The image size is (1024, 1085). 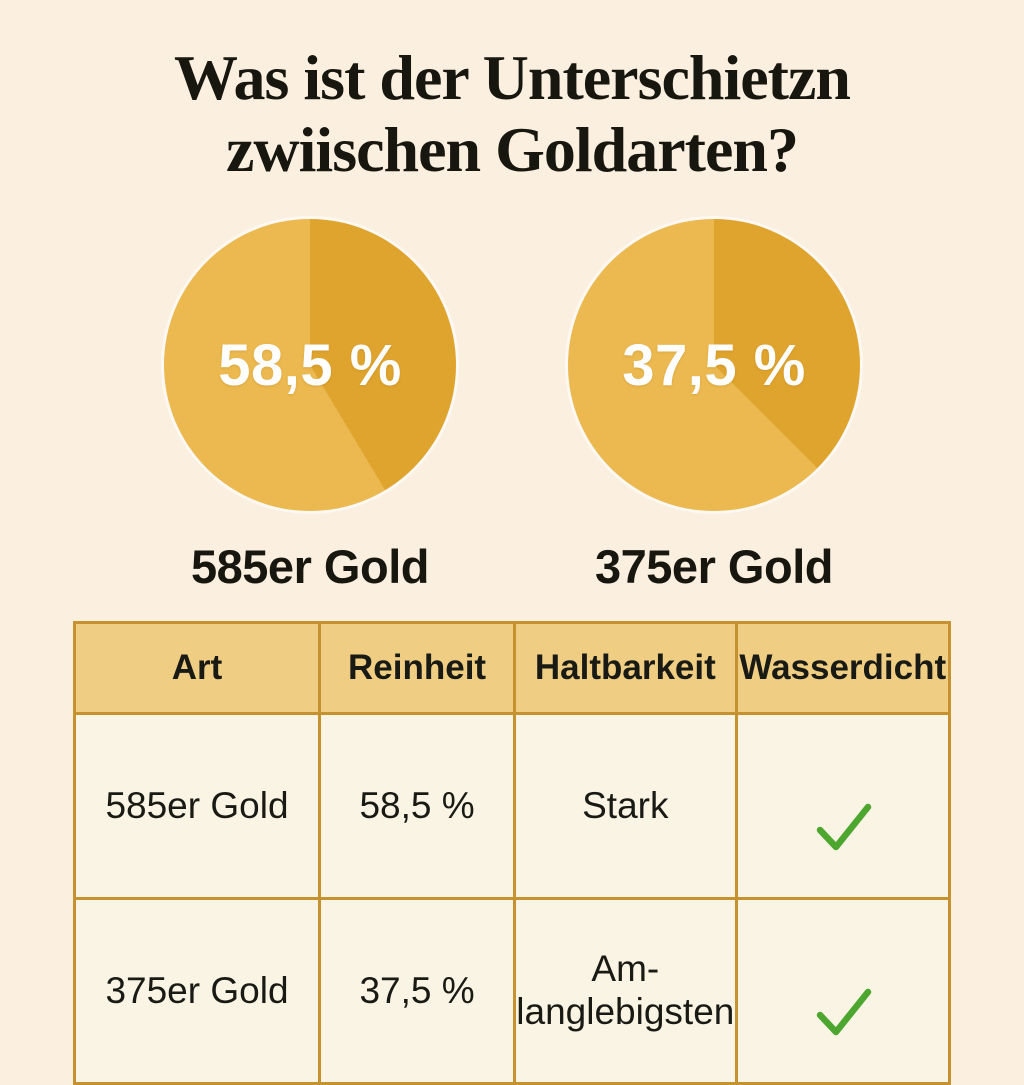 I want to click on cell-reinheit-585: 58,5 %, so click(x=417, y=806).